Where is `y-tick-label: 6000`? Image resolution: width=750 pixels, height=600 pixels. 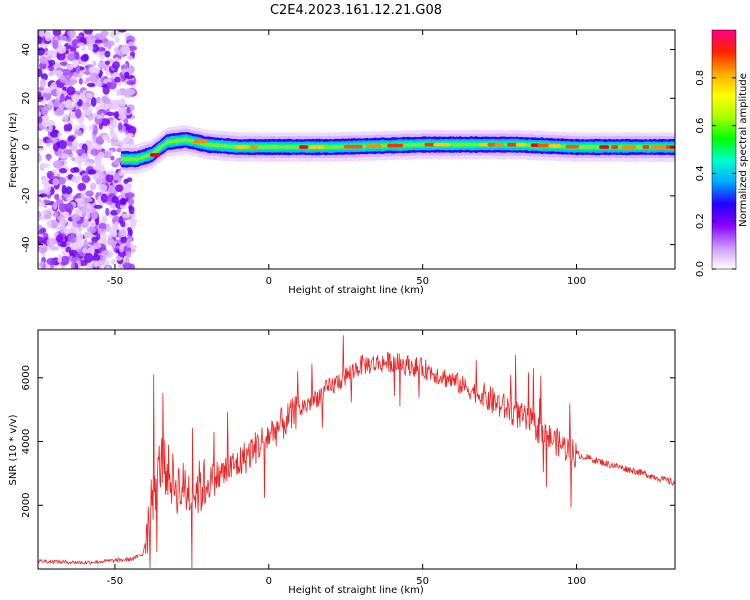
y-tick-label: 6000 is located at coordinates (26, 377).